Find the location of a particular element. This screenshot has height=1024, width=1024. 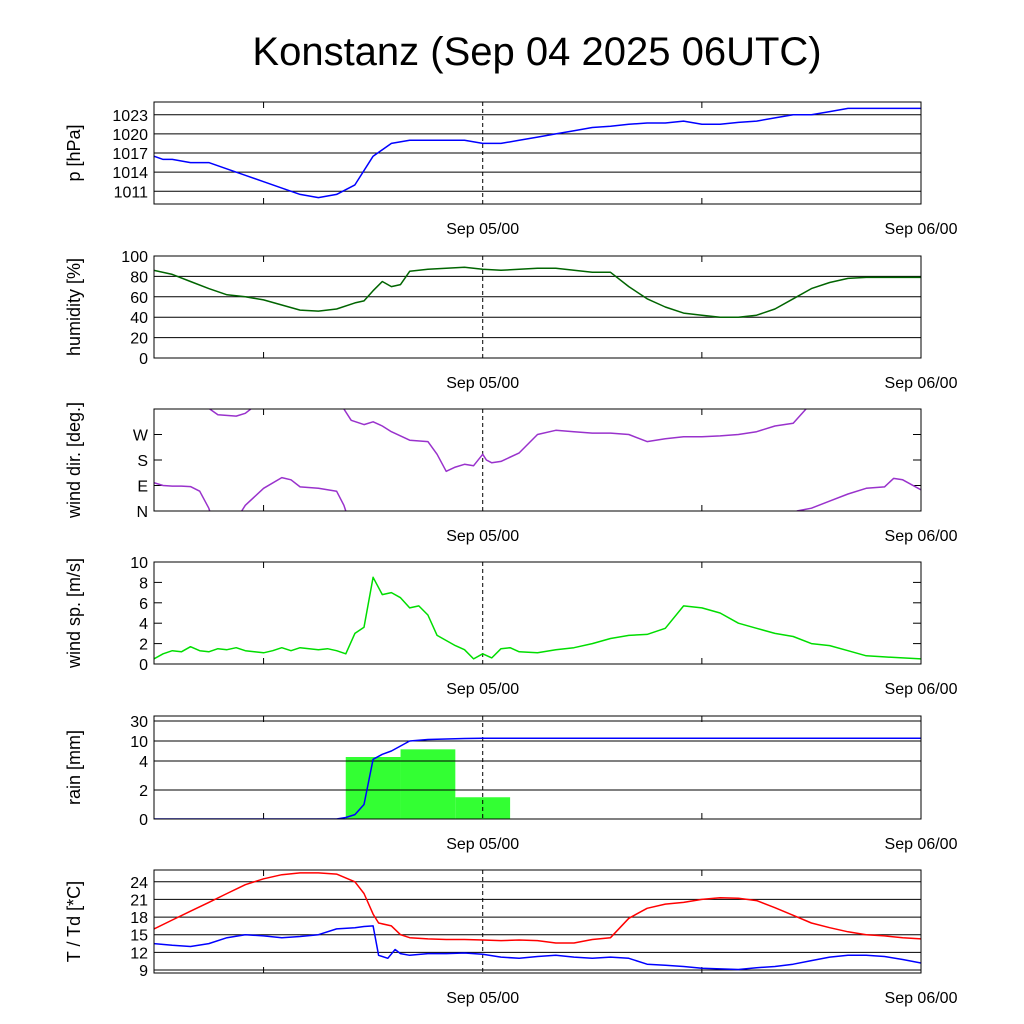

y-tick-label: 100 is located at coordinates (134, 257).